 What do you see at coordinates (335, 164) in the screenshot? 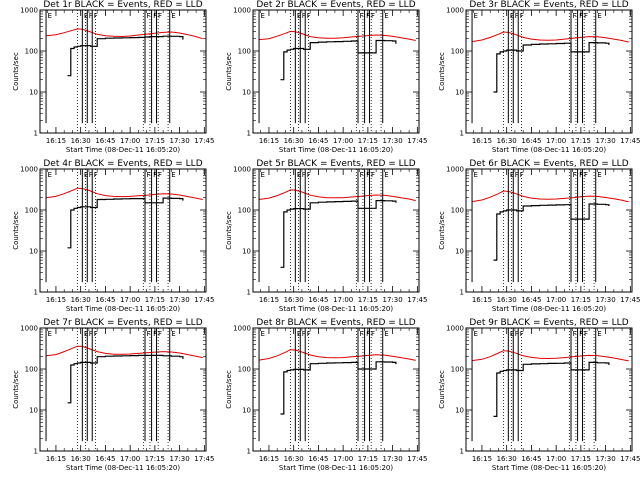
I see `chart-title: Det 5r BLACK = Events, RED = LLD` at bounding box center [335, 164].